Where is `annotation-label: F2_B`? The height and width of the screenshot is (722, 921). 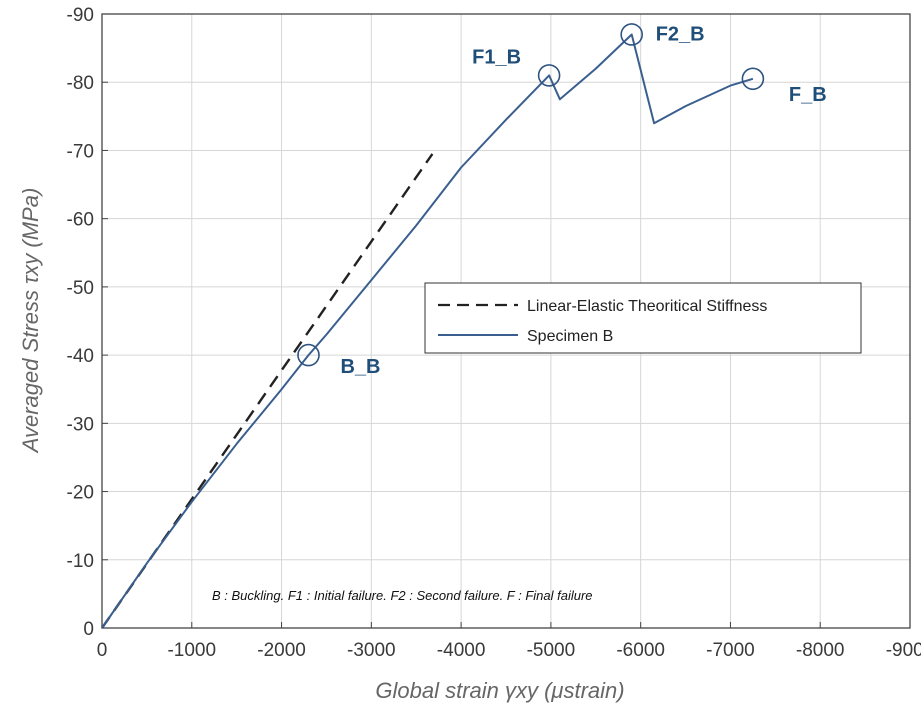 annotation-label: F2_B is located at coordinates (680, 34).